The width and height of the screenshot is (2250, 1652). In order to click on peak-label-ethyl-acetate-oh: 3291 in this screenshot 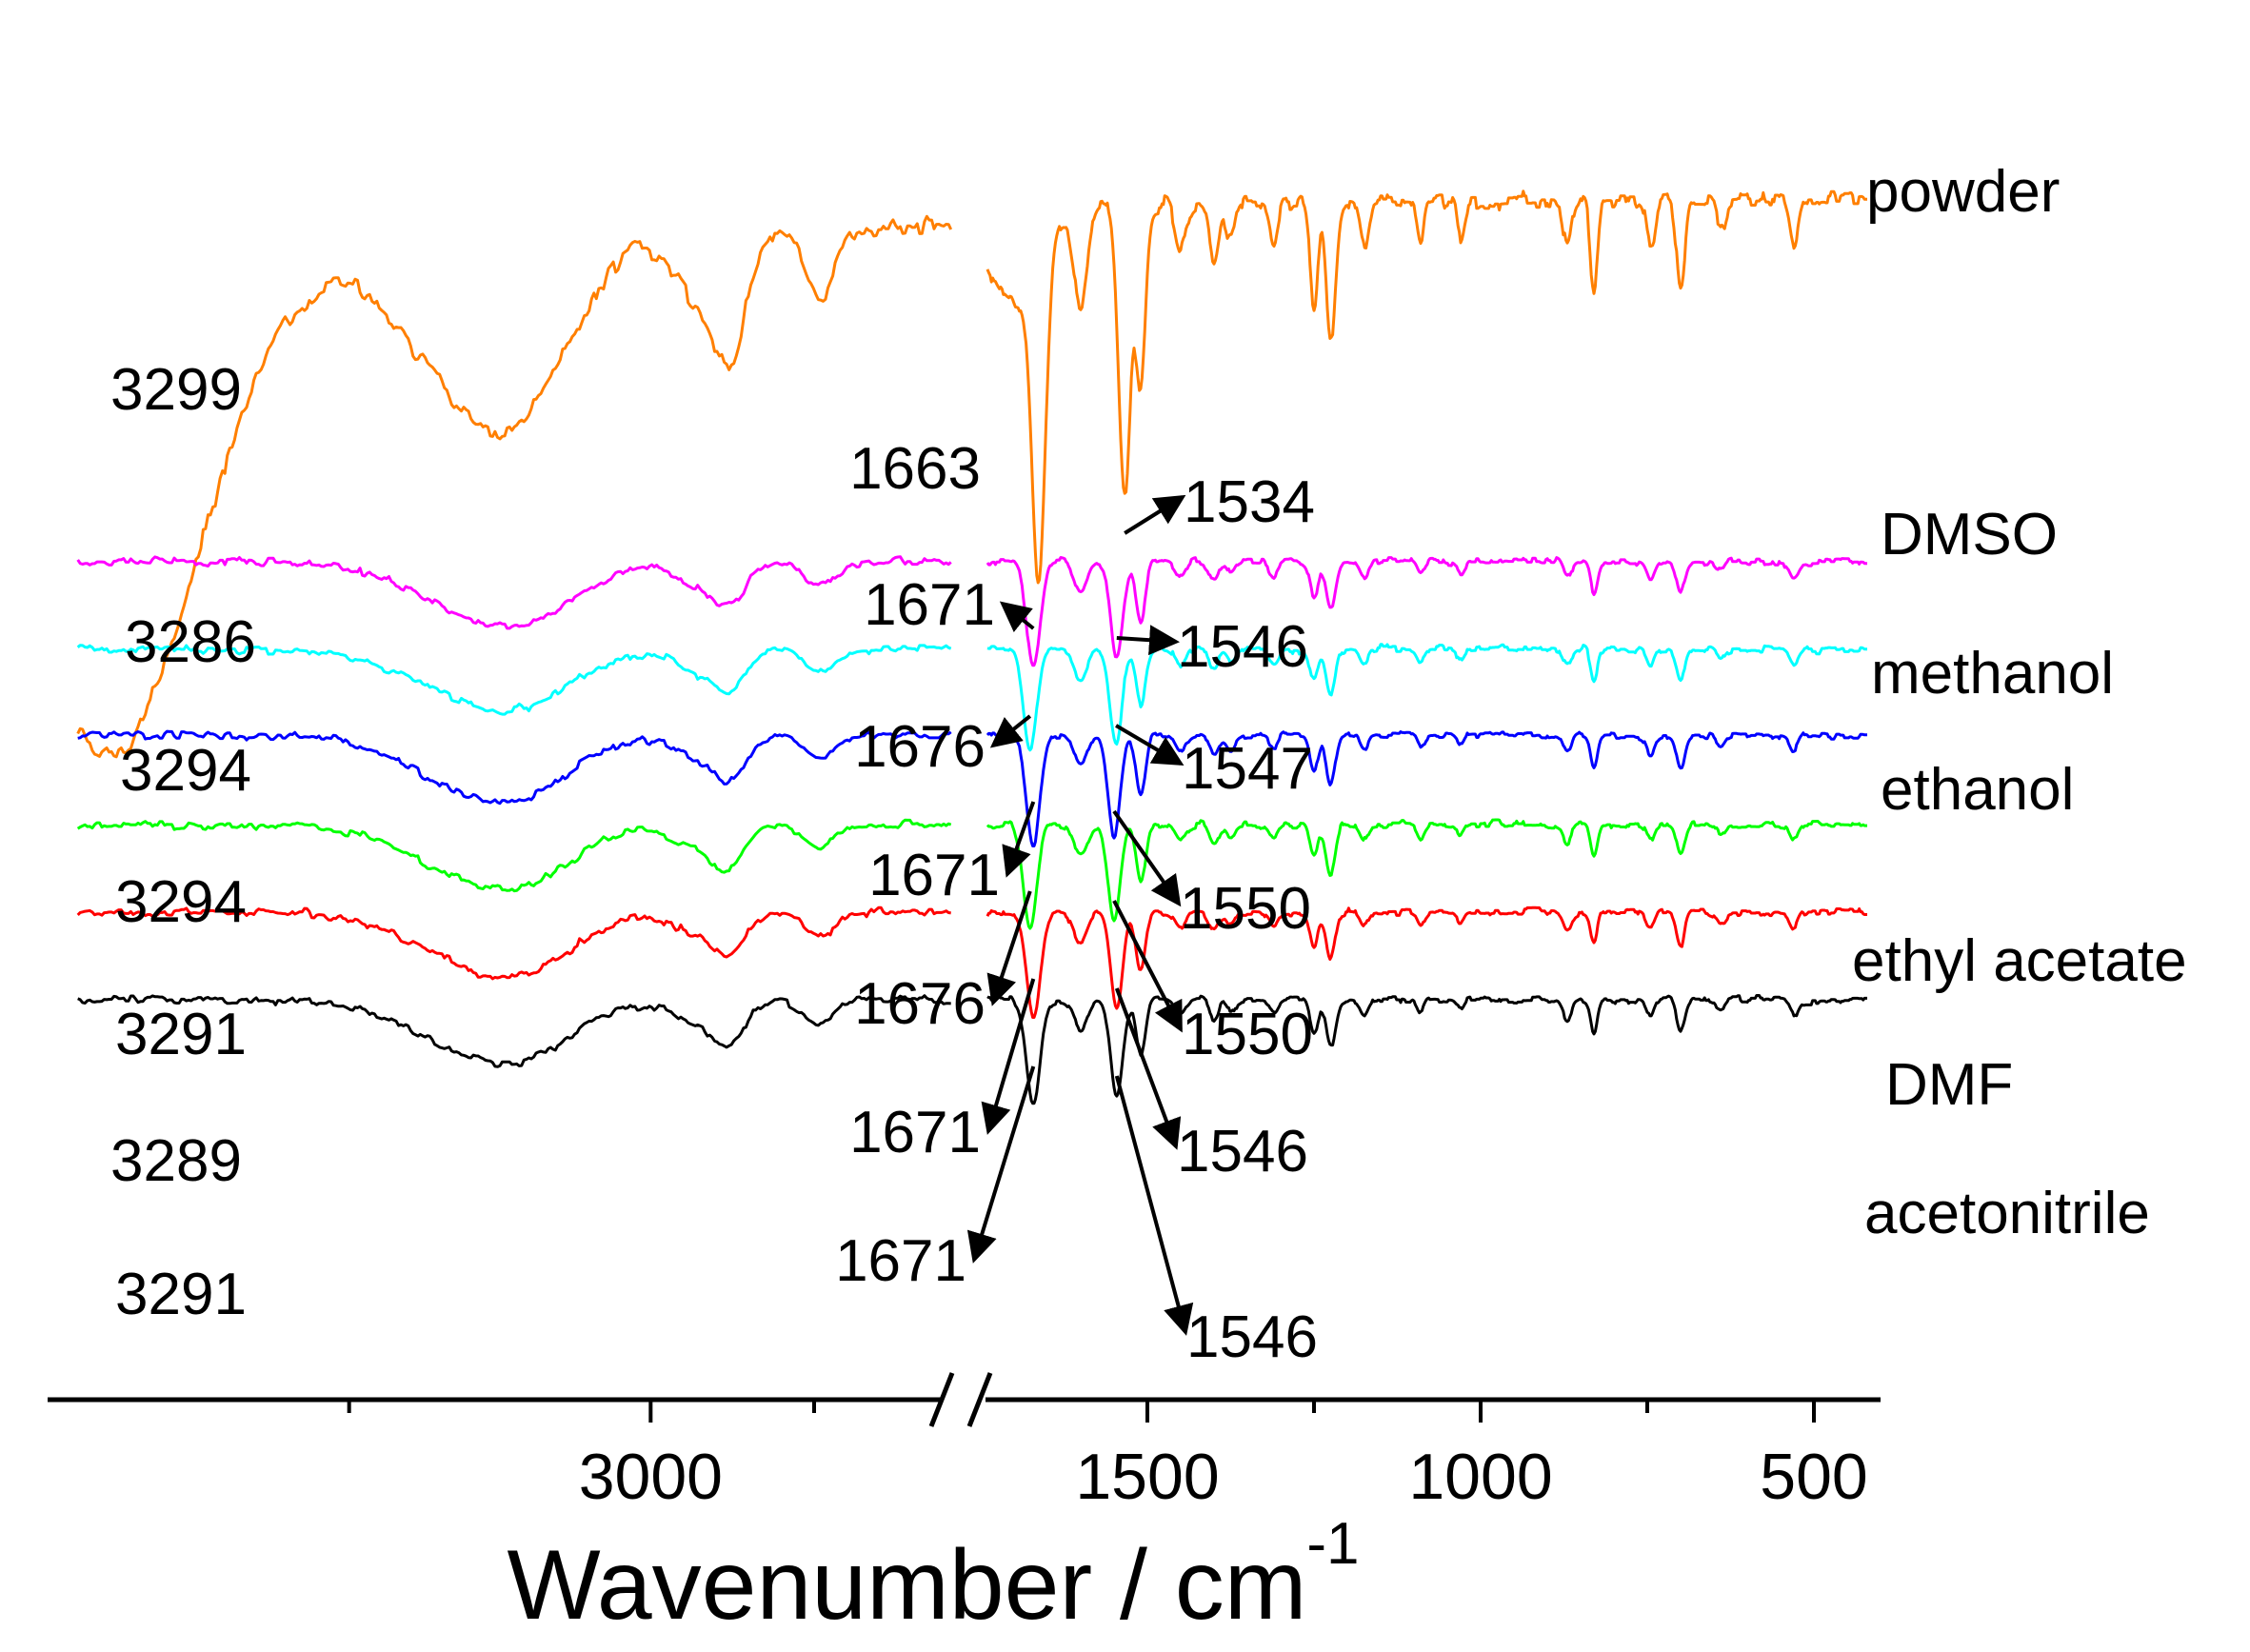, I will do `click(181, 1034)`.